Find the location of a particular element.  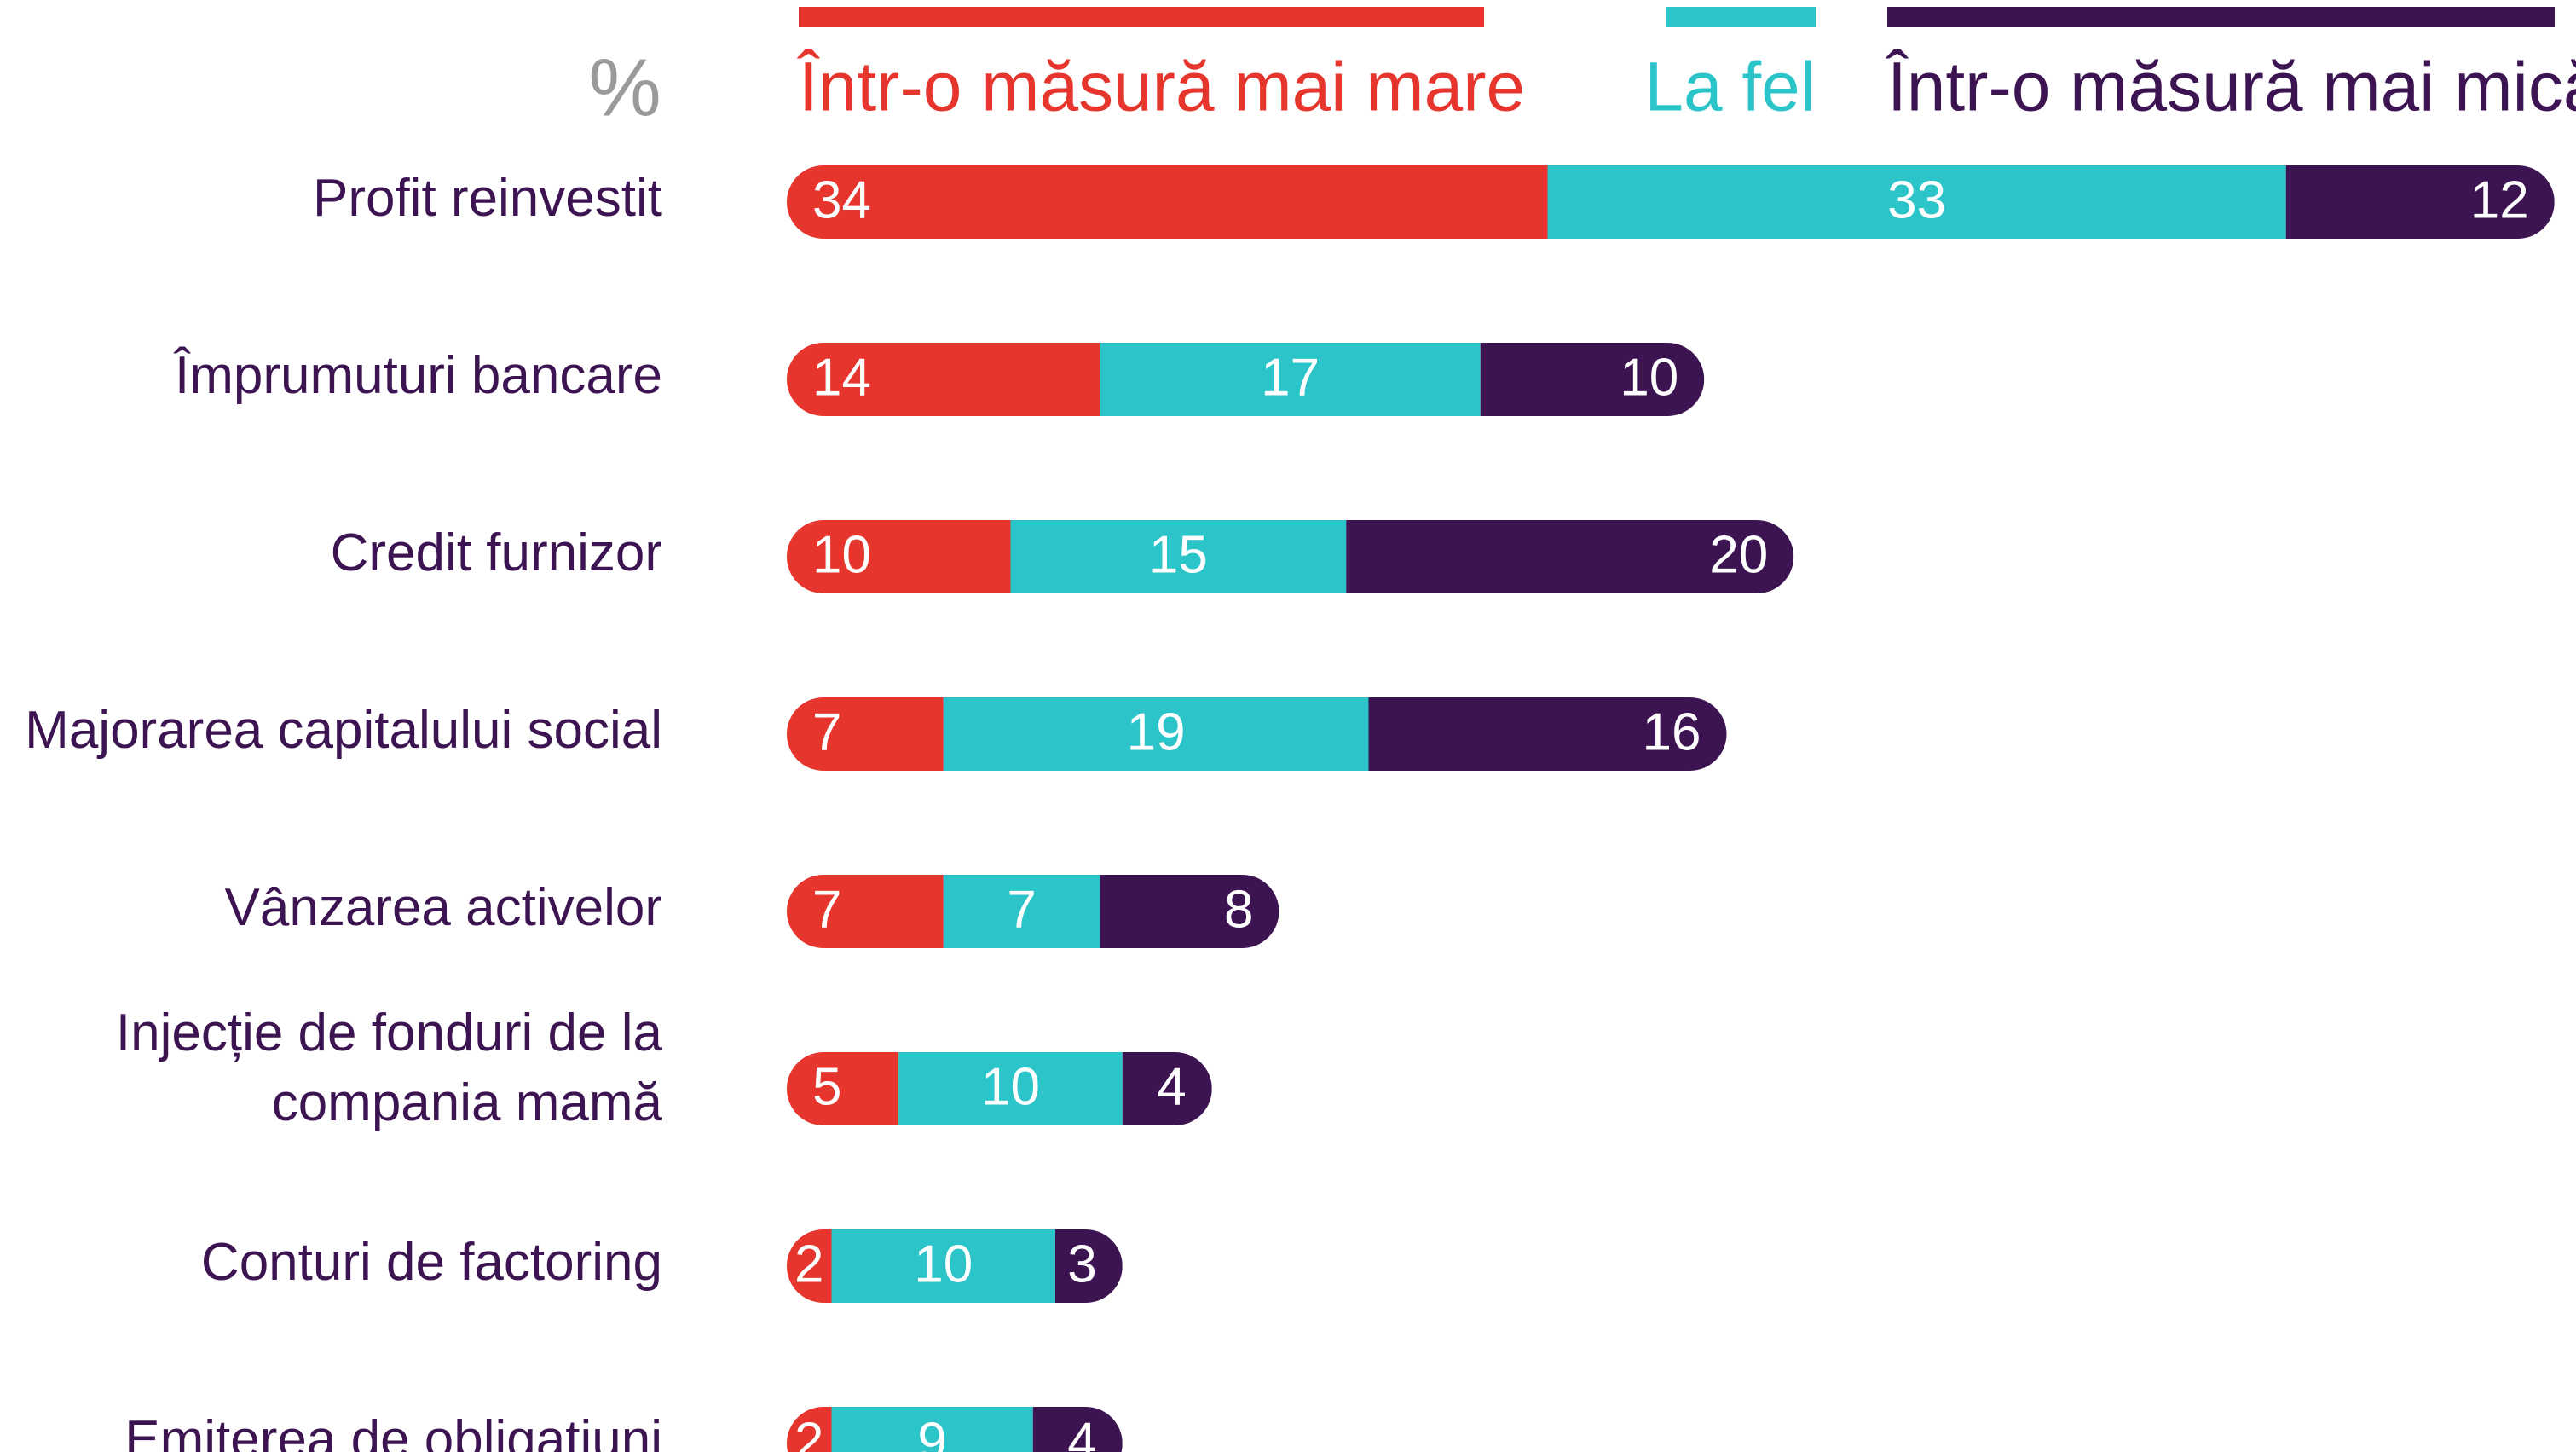

category-label: Credit furnizor is located at coordinates (496, 553).